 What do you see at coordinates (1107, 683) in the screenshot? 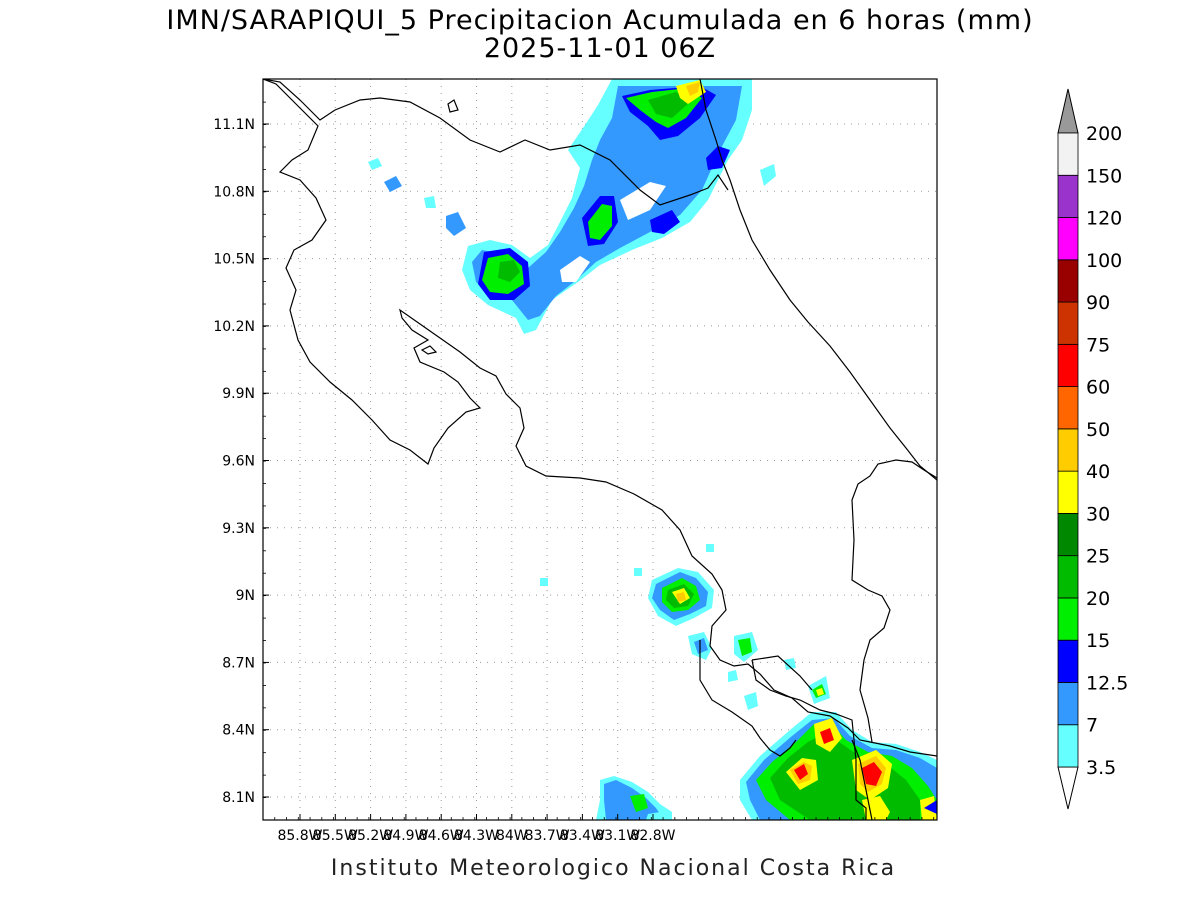
I see `colorbar-label: 12.5` at bounding box center [1107, 683].